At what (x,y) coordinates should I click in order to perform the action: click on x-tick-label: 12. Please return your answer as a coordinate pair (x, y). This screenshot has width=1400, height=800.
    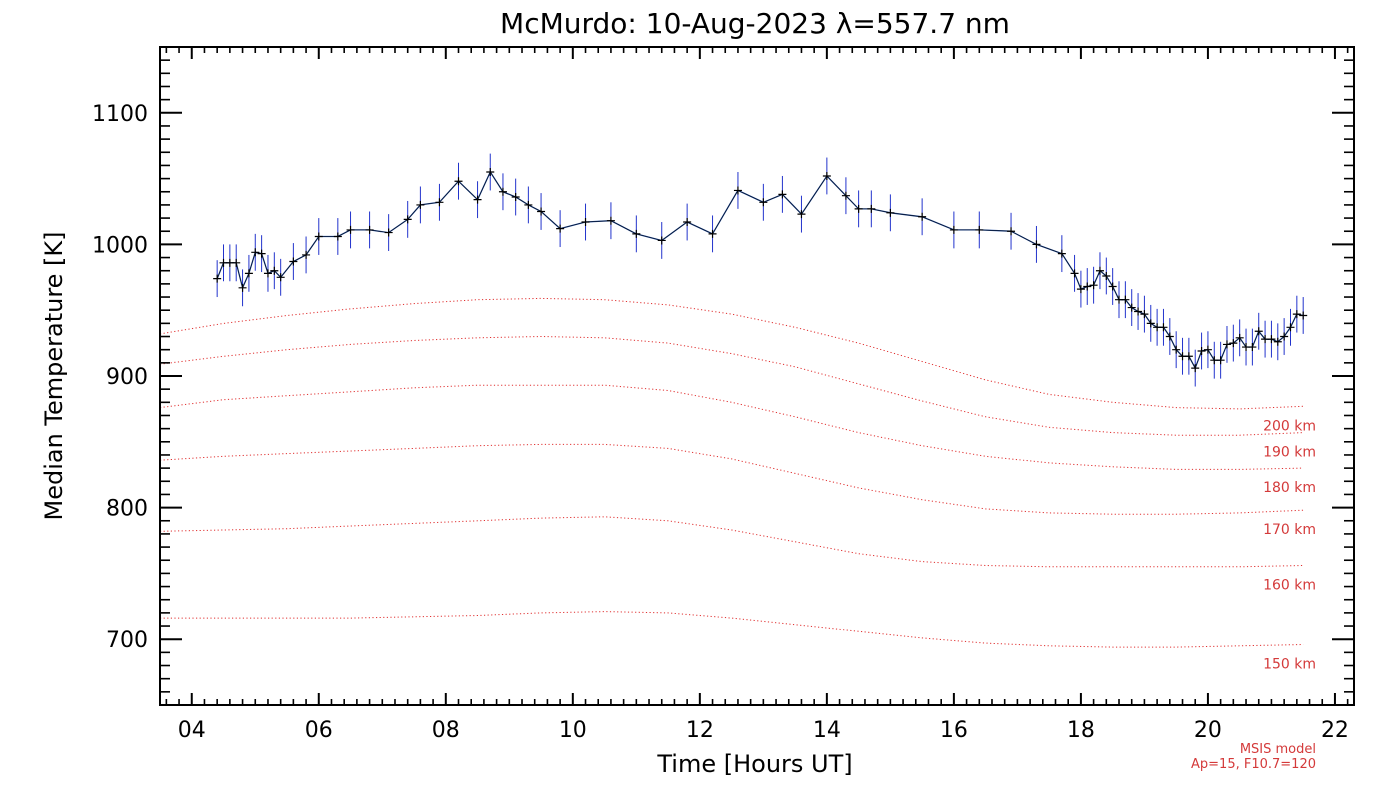
    Looking at the image, I should click on (700, 730).